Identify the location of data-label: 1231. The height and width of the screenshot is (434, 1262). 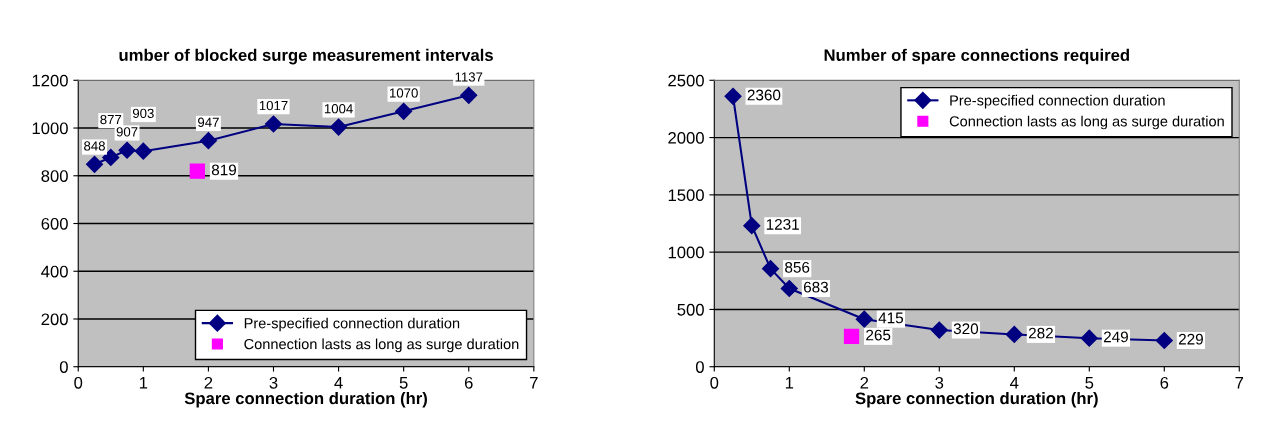
(782, 224).